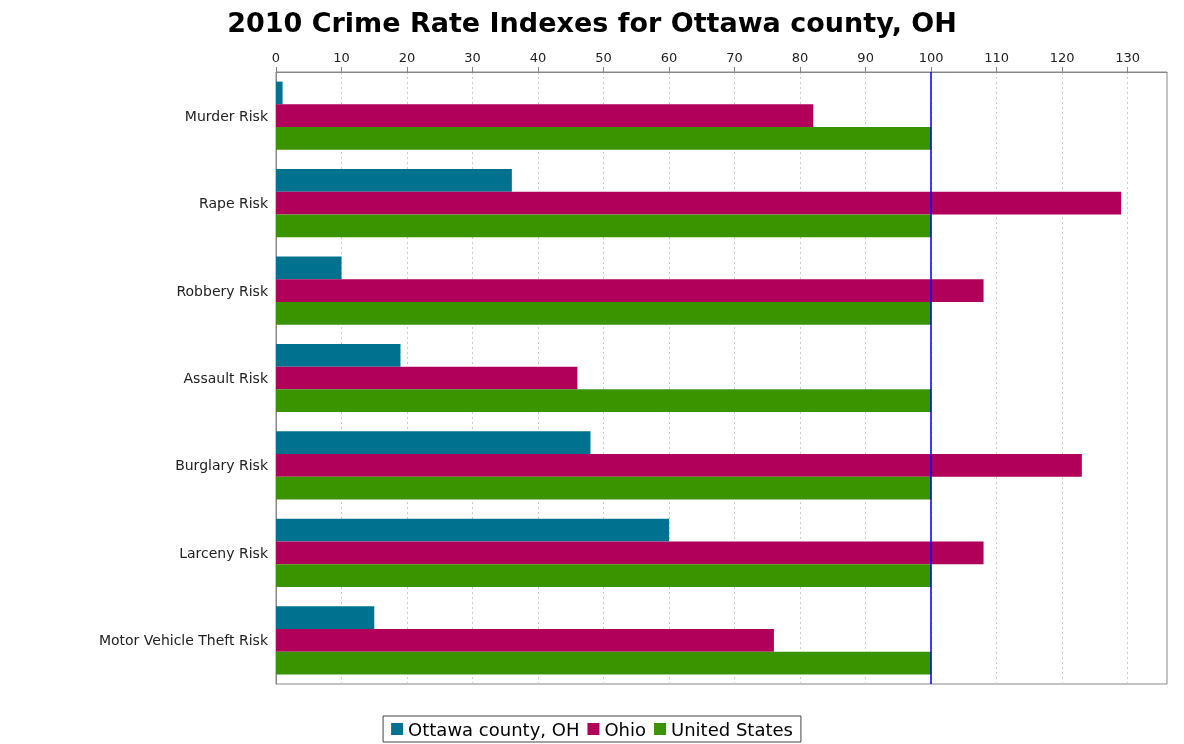 This screenshot has width=1184, height=744. Describe the element at coordinates (592, 22) in the screenshot. I see `chart-title: 2010 Crime Rate Indexes for Ottawa county, OH` at that location.